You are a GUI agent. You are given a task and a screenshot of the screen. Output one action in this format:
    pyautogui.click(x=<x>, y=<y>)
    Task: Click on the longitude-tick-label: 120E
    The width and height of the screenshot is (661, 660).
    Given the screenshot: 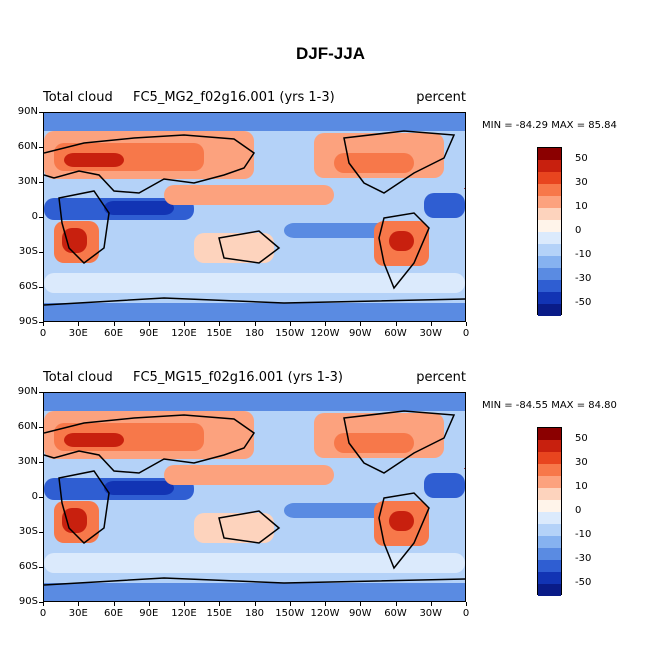 What is the action you would take?
    pyautogui.click(x=184, y=333)
    